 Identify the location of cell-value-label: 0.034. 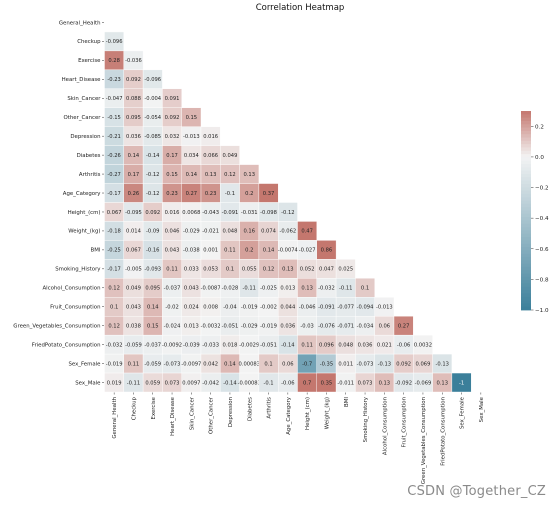
(192, 156).